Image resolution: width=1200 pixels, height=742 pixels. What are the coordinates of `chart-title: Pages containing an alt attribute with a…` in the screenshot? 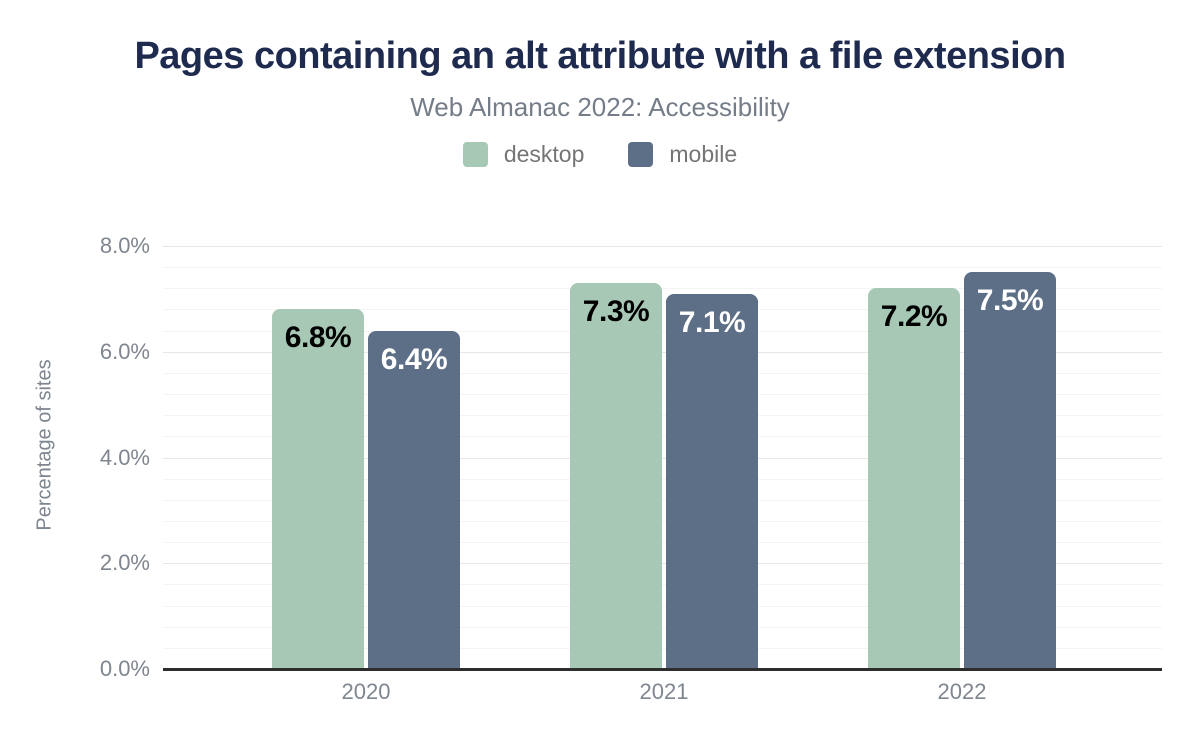 It's located at (600, 56).